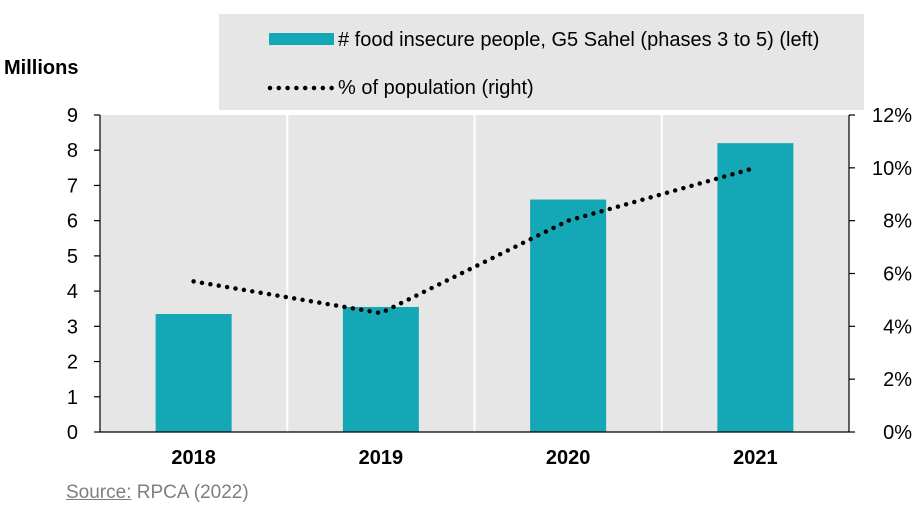 The width and height of the screenshot is (921, 522). I want to click on category-label: 2020, so click(568, 458).